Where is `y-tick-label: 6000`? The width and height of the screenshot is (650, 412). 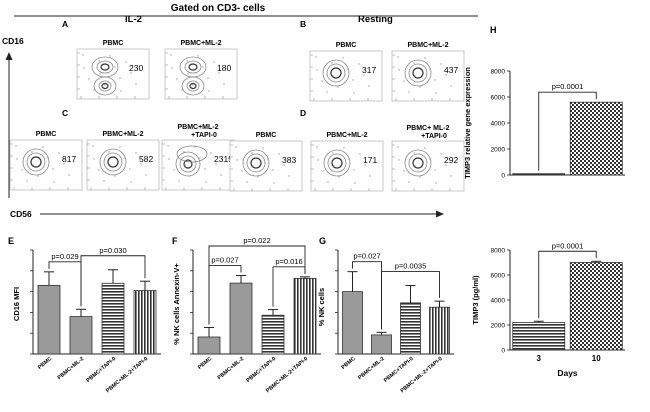 y-tick-label: 6000 is located at coordinates (498, 276).